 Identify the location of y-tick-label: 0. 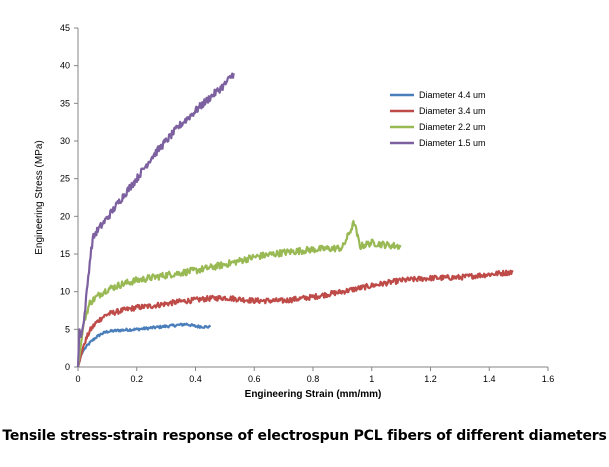
(67, 367).